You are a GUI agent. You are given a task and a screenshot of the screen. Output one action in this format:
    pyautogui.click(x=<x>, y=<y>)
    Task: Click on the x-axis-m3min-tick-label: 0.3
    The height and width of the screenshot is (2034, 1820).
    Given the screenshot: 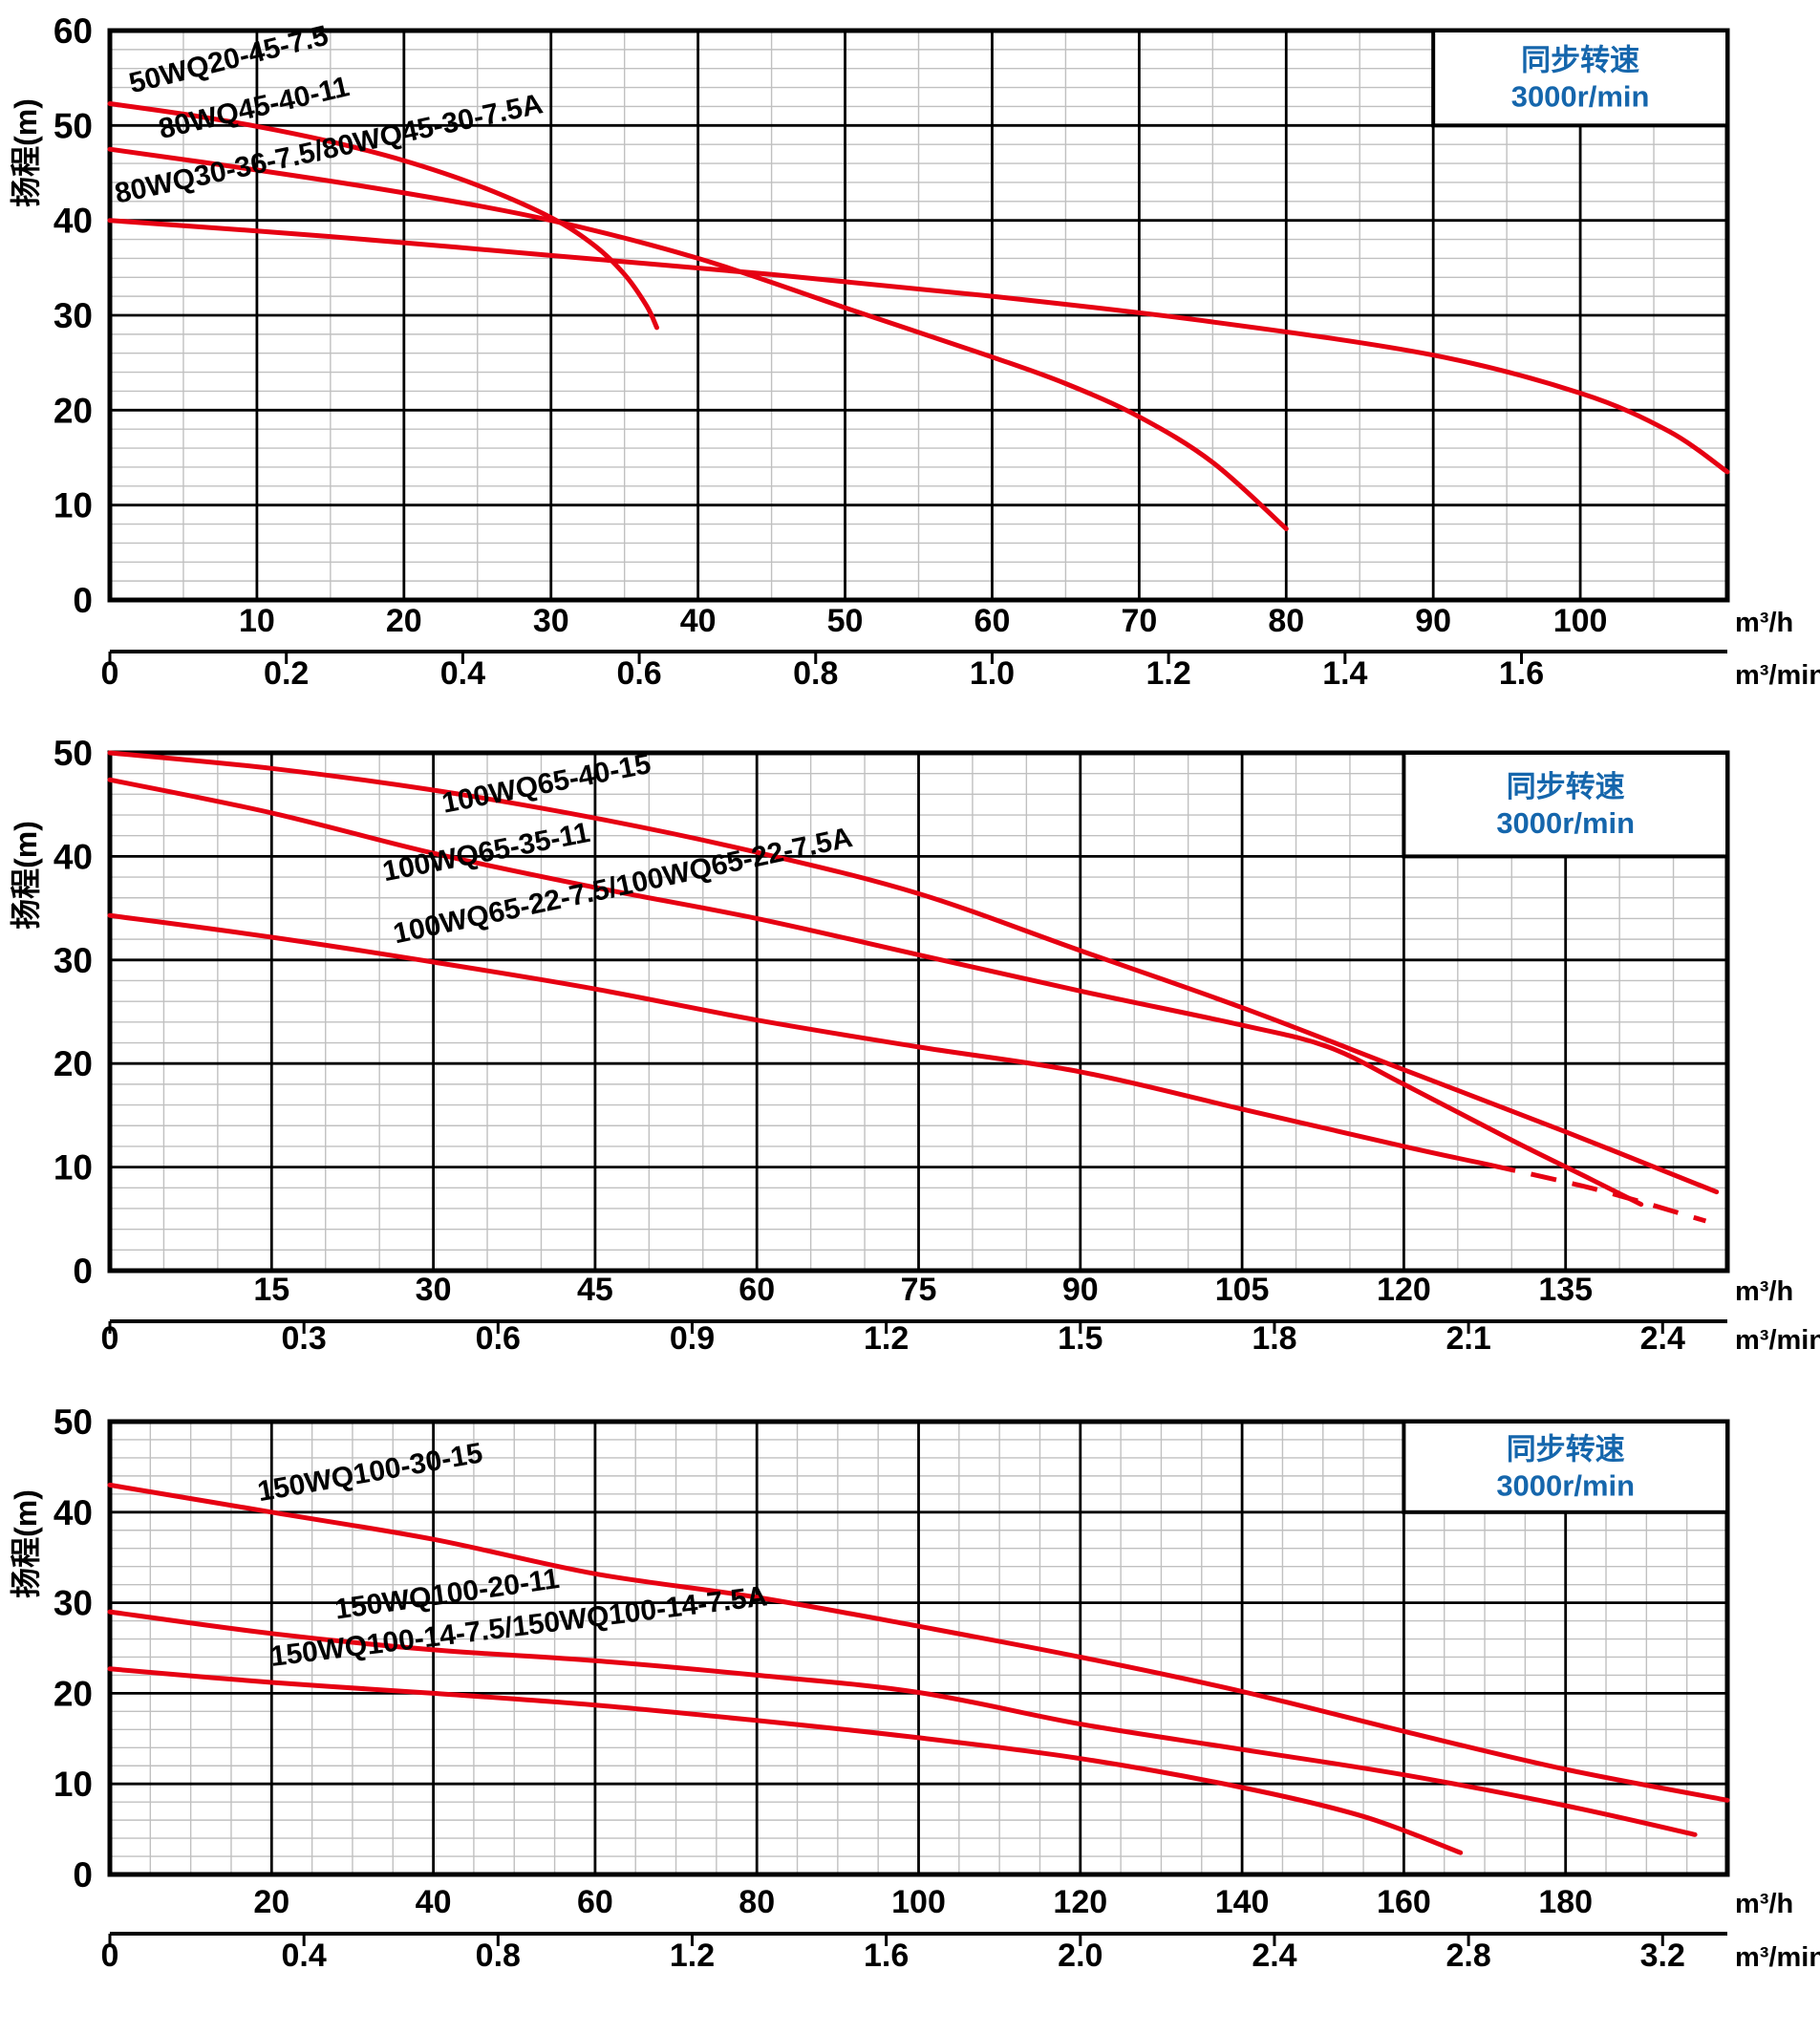 What is the action you would take?
    pyautogui.click(x=305, y=1338)
    